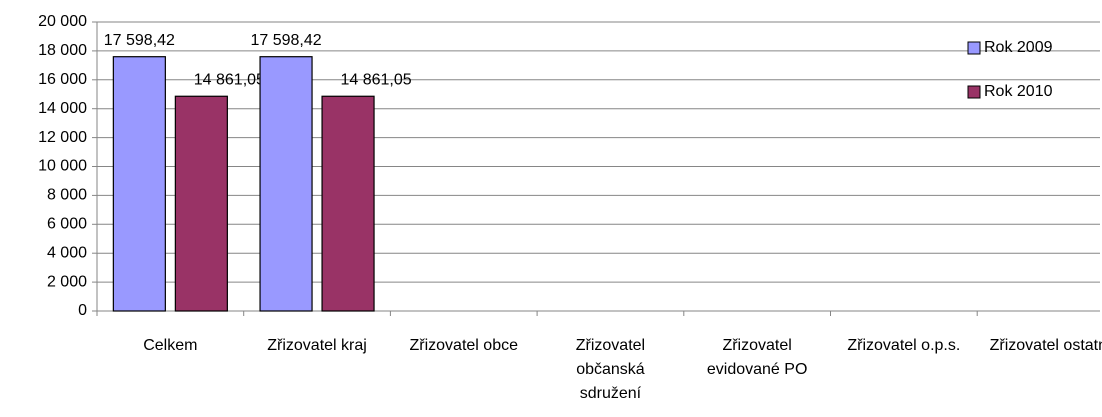 The width and height of the screenshot is (1102, 417). Describe the element at coordinates (757, 357) in the screenshot. I see `x-tick-label: Zřizovatel evidované PO` at that location.